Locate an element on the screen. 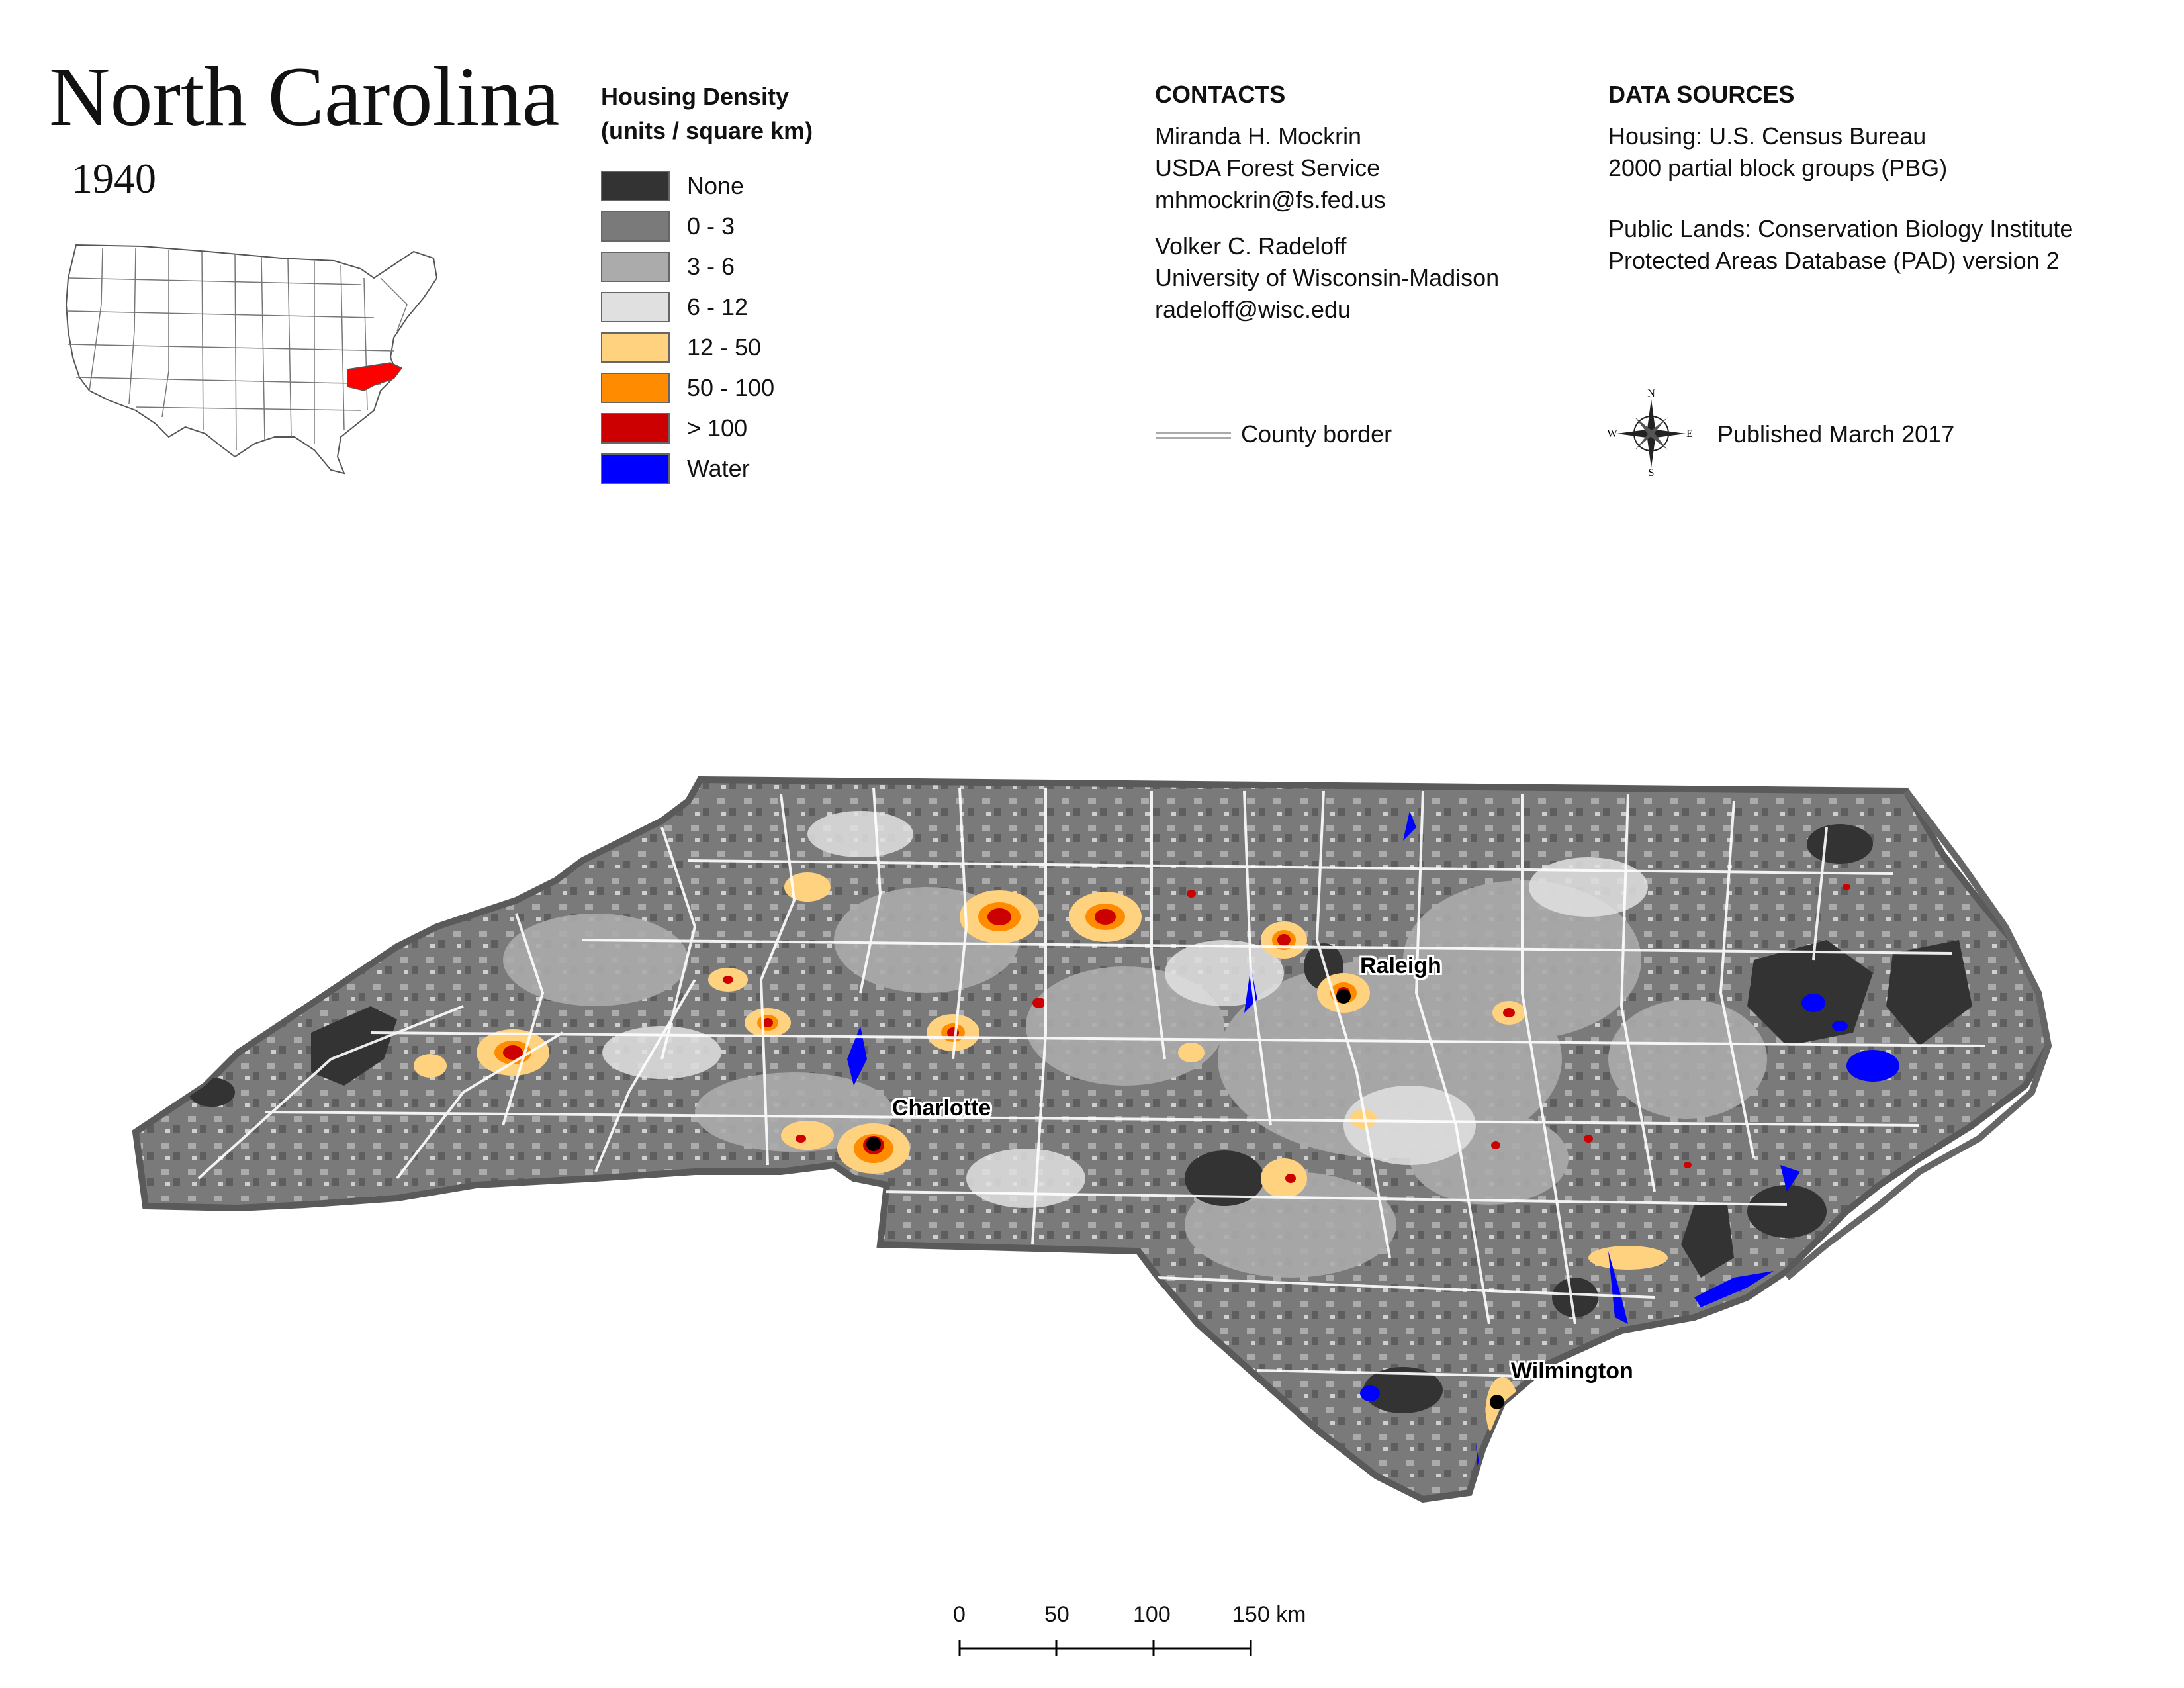 This screenshot has width=2184, height=1688. legend-title-line2: (units / square km) is located at coordinates (707, 131).